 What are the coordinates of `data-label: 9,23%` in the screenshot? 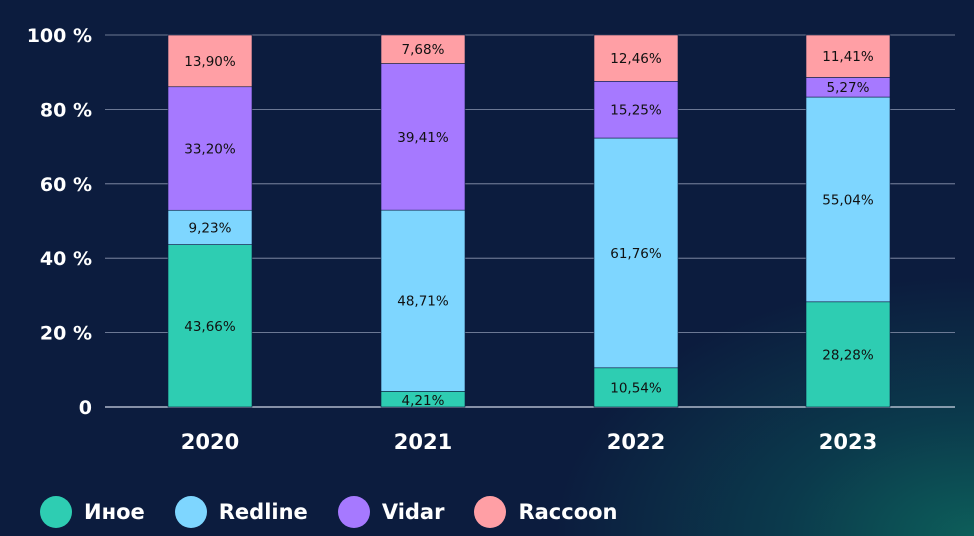 It's located at (210, 228).